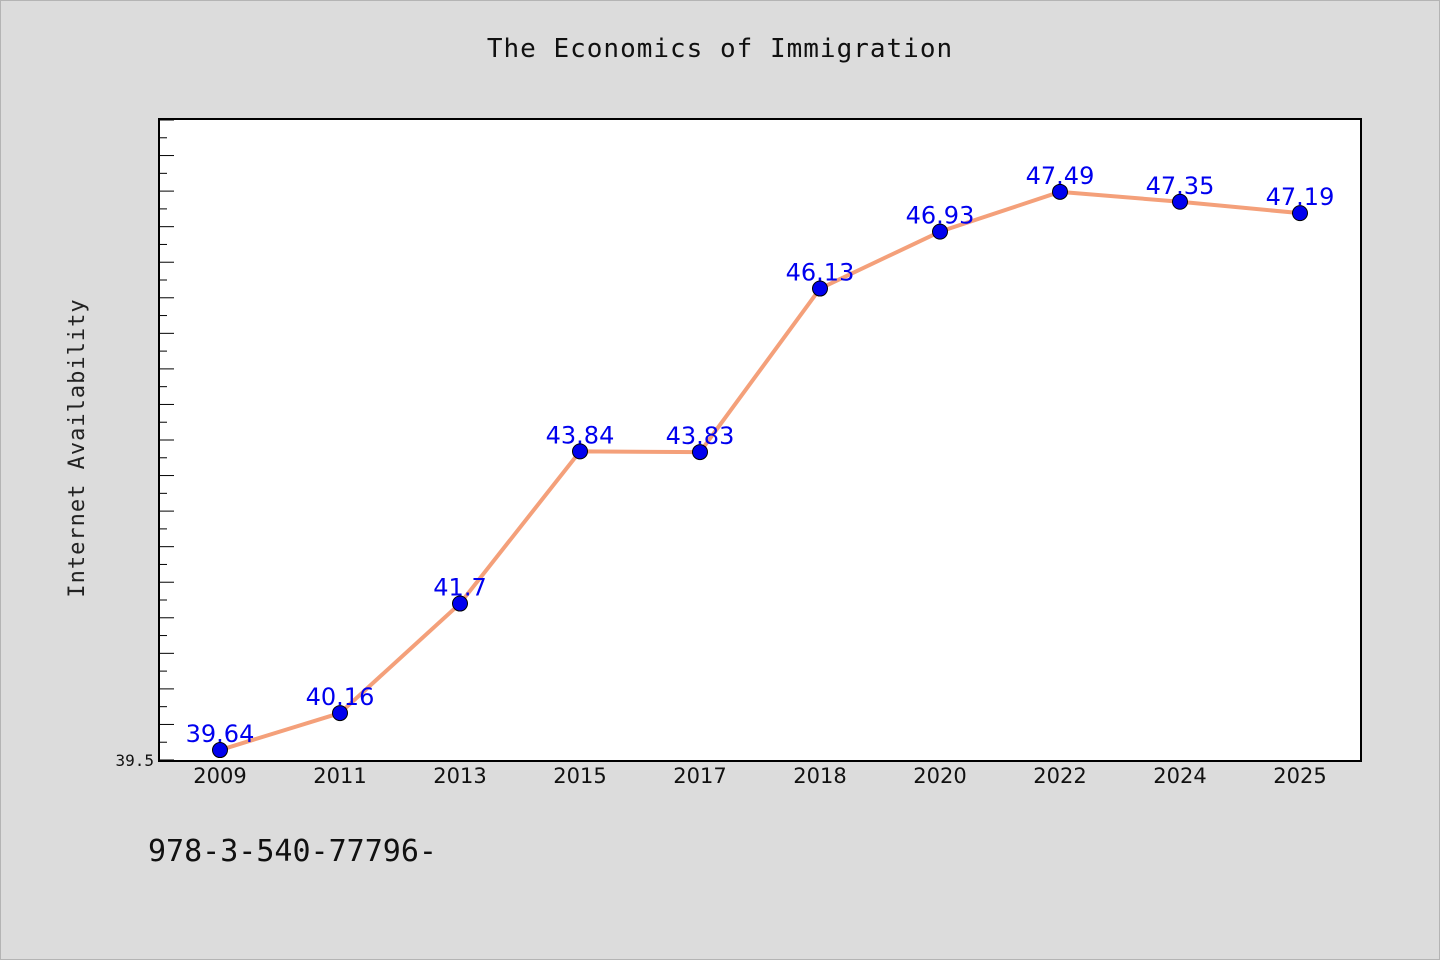  Describe the element at coordinates (1180, 186) in the screenshot. I see `data-label: 47.35` at that location.